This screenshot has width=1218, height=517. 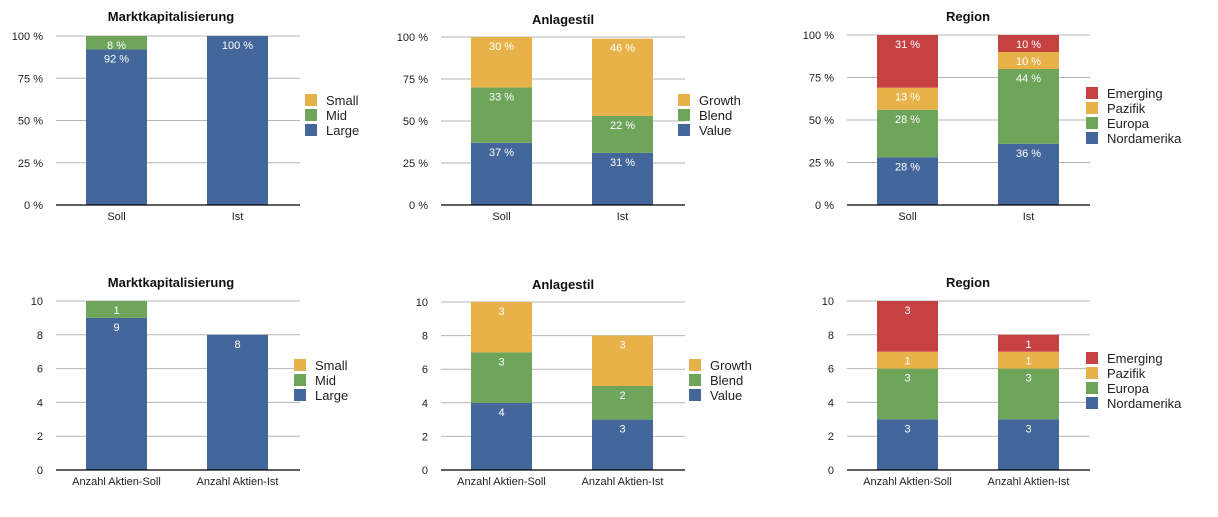 What do you see at coordinates (501, 47) in the screenshot?
I see `data-label: 30 %` at bounding box center [501, 47].